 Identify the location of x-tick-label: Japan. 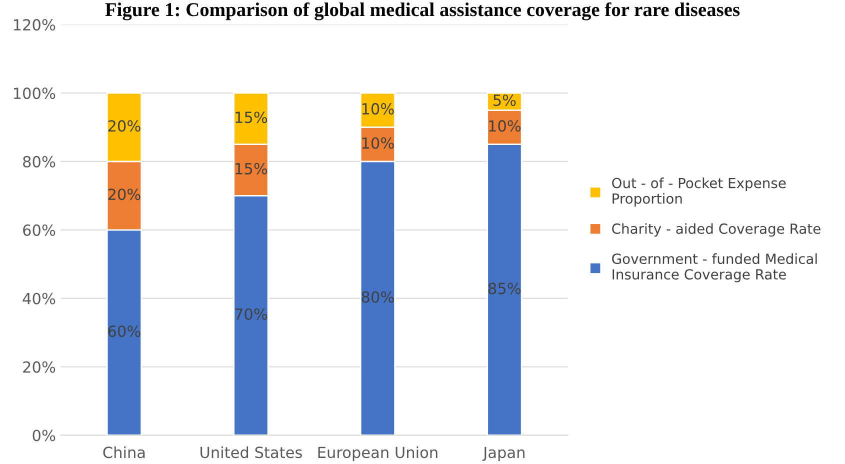
(503, 454).